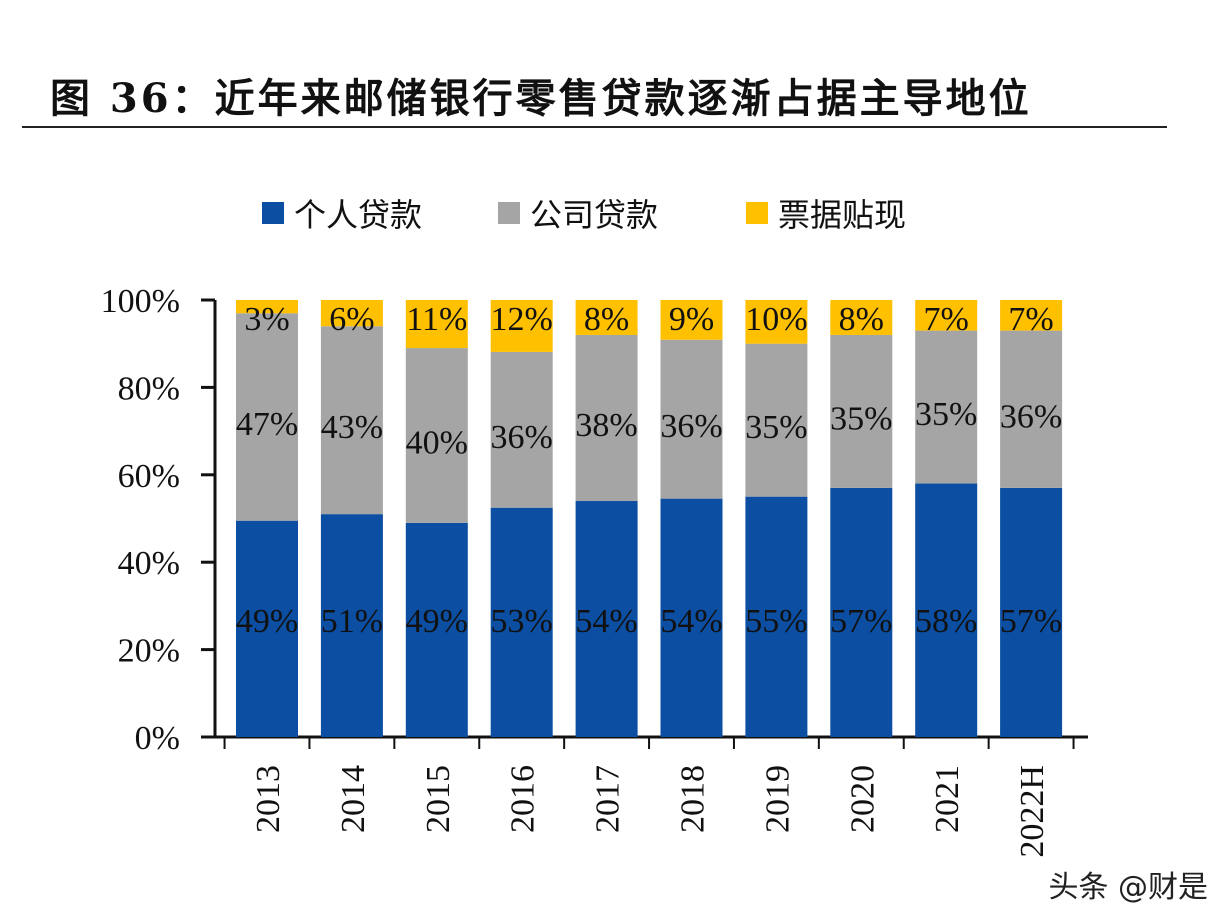 The image size is (1230, 922). I want to click on data-label: 53%, so click(522, 621).